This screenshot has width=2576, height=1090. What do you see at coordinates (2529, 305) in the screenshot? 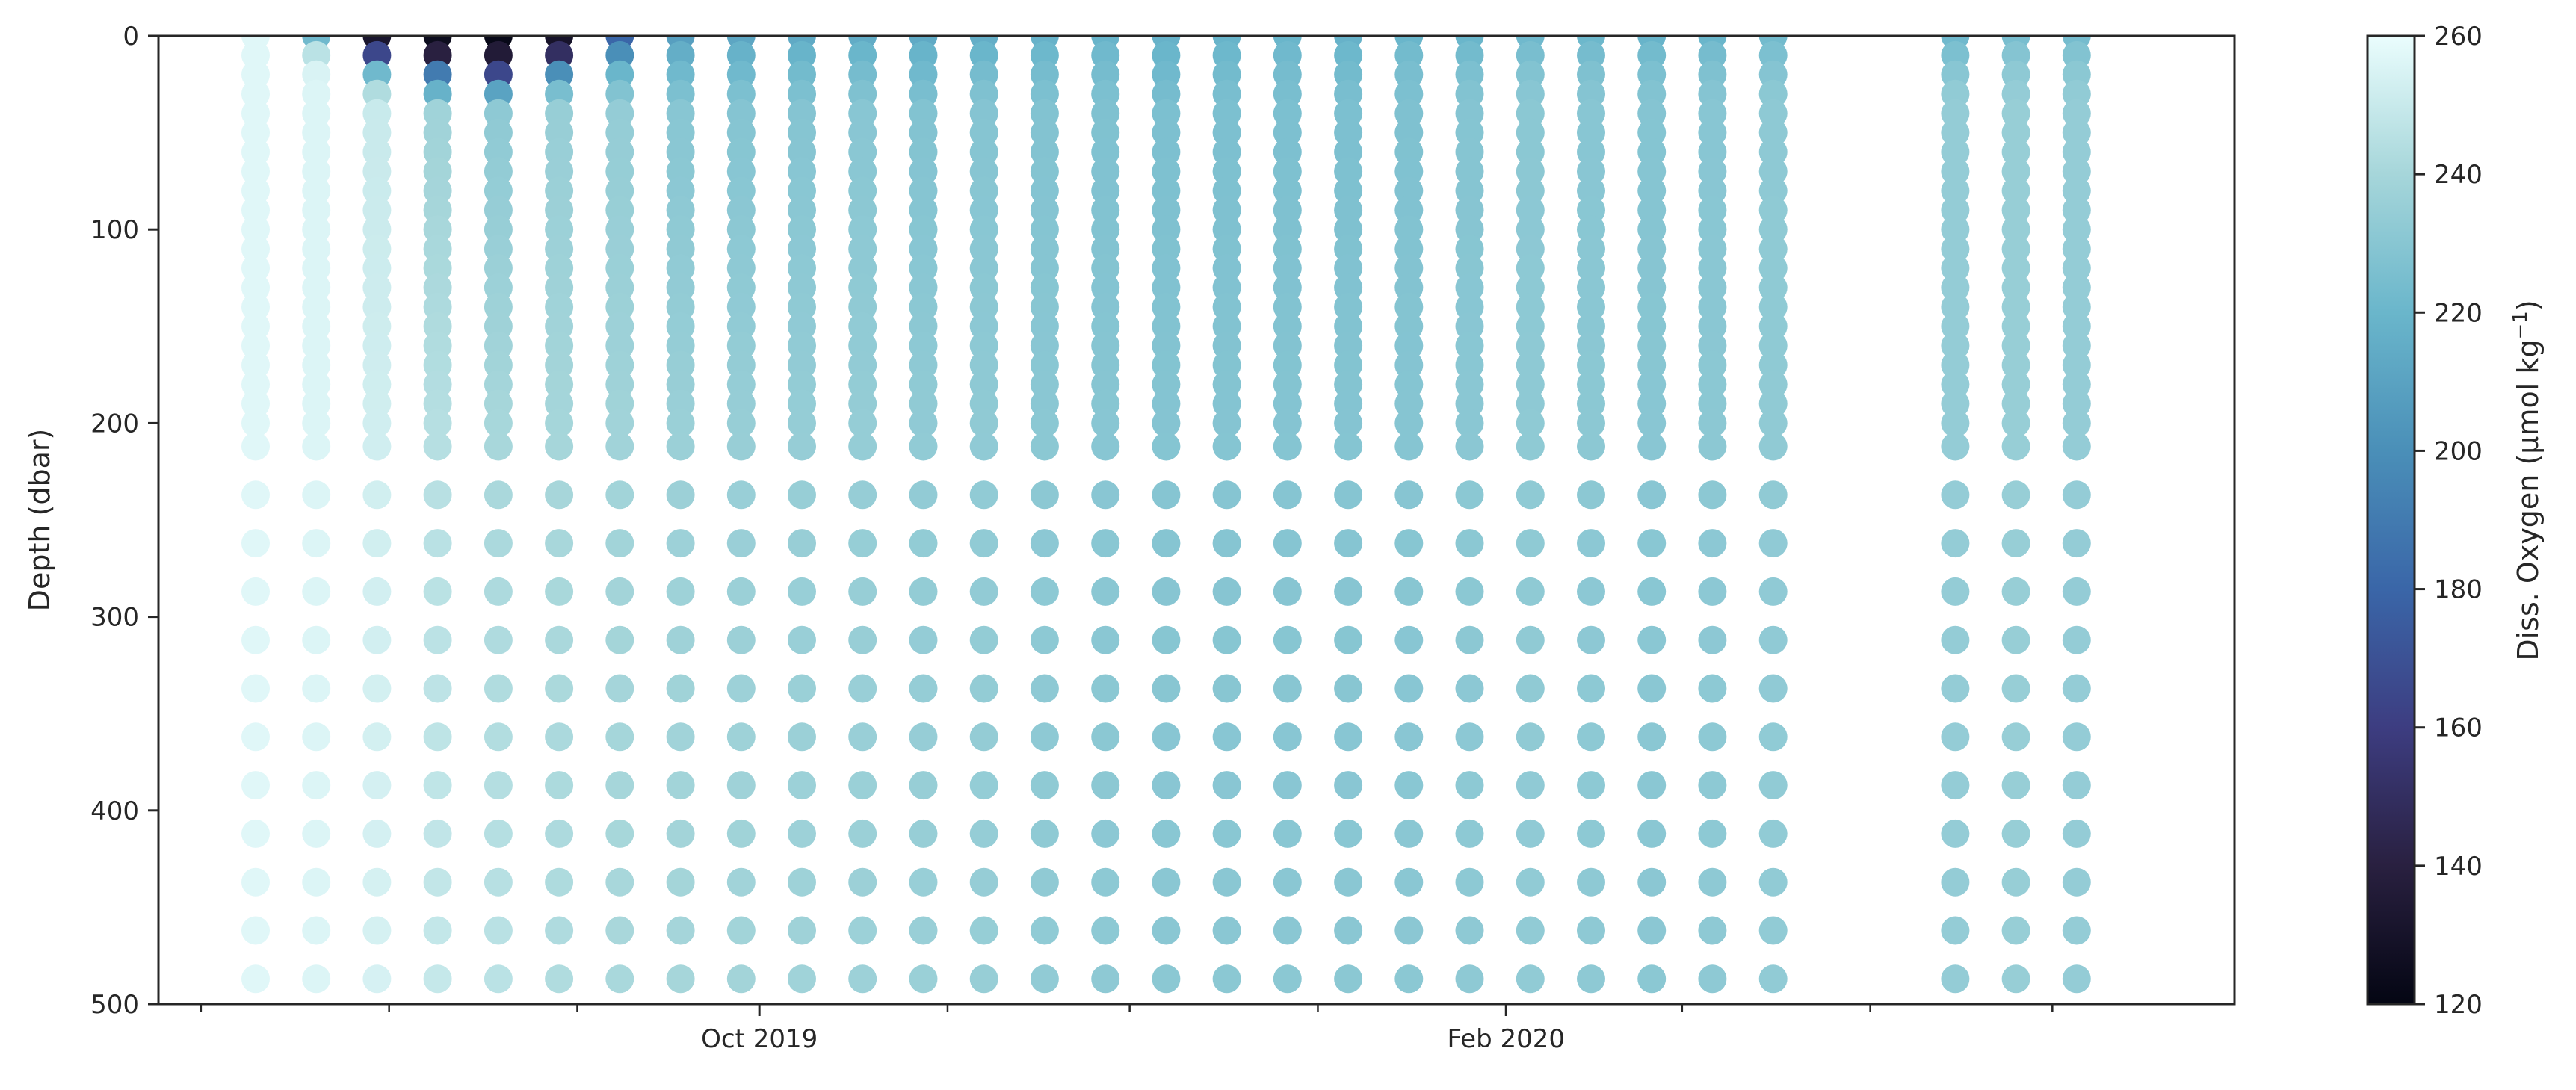
I see `colorbar-title-suffix: )` at bounding box center [2529, 305].